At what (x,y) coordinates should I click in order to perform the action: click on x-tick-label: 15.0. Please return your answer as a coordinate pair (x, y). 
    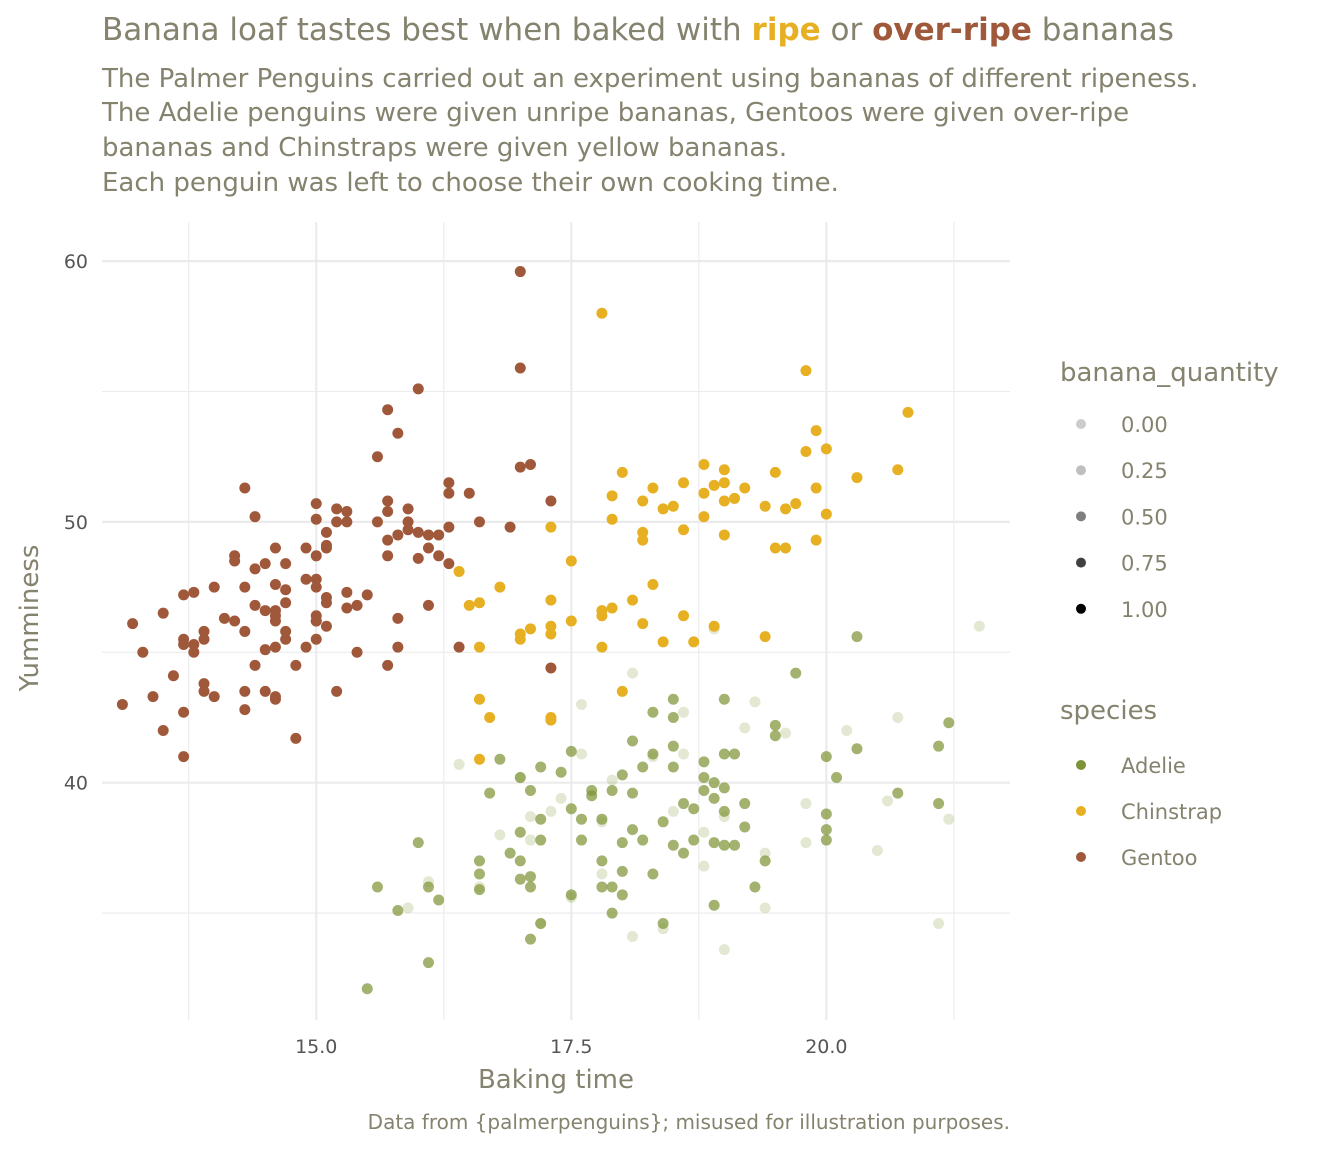
    Looking at the image, I should click on (316, 1047).